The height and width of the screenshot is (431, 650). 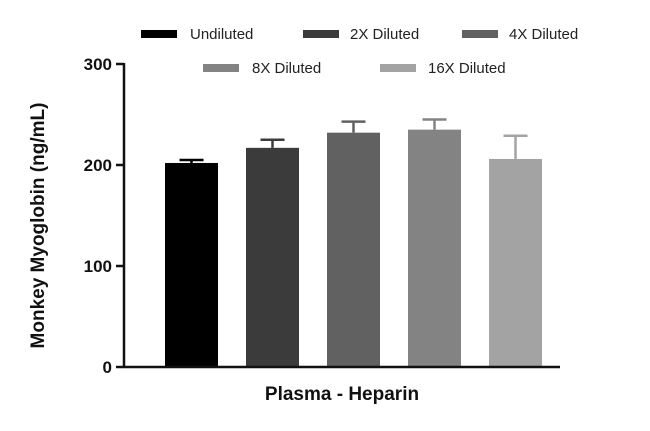 What do you see at coordinates (98, 64) in the screenshot?
I see `y-tick-label: 300` at bounding box center [98, 64].